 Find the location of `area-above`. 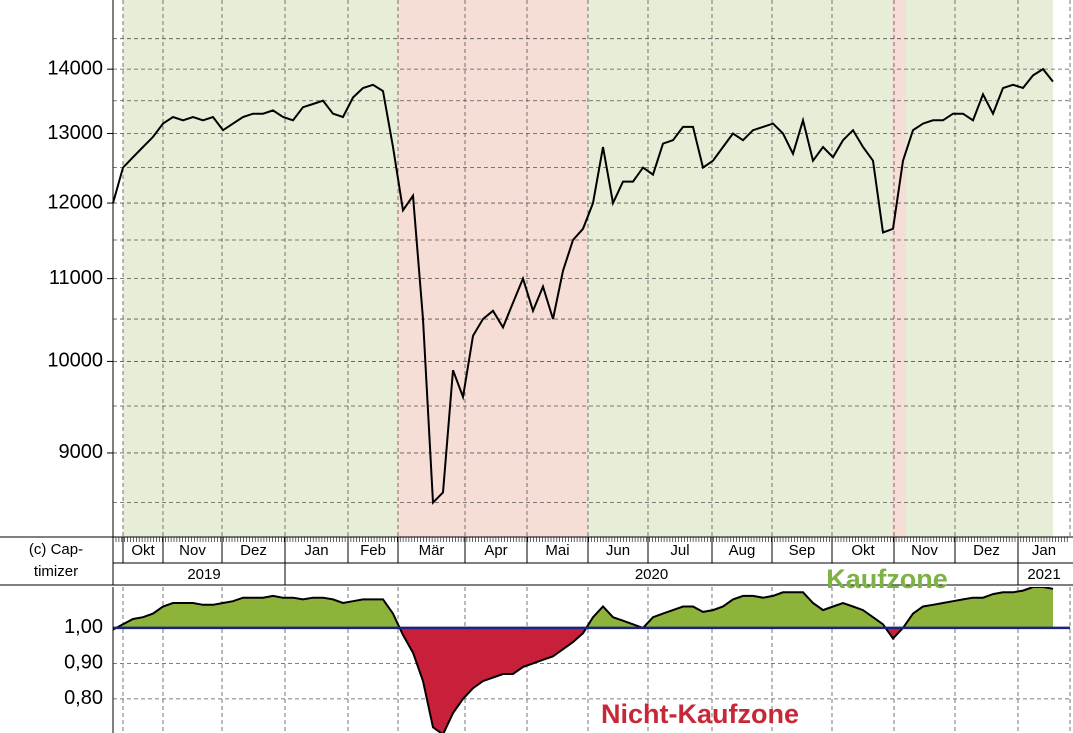

area-above is located at coordinates (584, 607).